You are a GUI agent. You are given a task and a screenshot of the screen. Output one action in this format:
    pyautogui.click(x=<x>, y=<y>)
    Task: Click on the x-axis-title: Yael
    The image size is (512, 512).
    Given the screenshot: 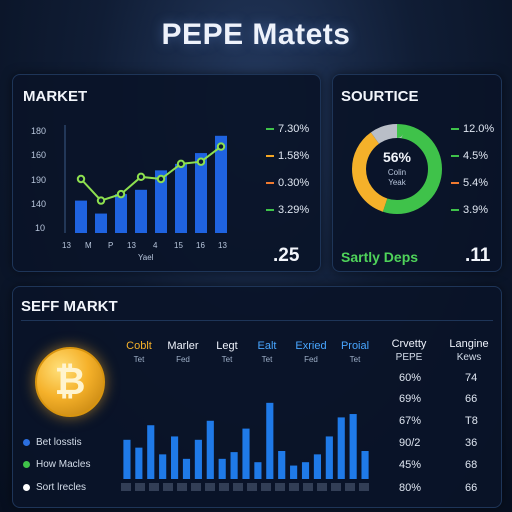 What is the action you would take?
    pyautogui.click(x=146, y=257)
    